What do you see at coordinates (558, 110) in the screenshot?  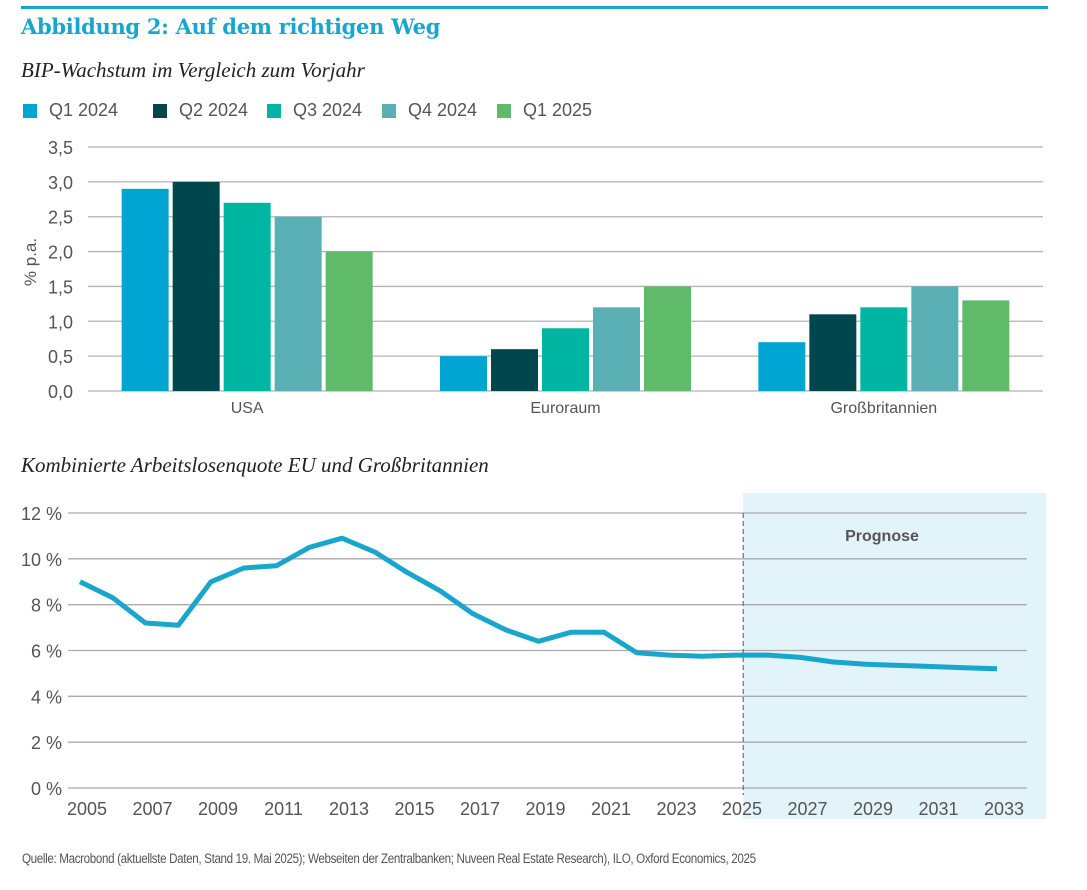 I see `legend-label: Q1 2025` at bounding box center [558, 110].